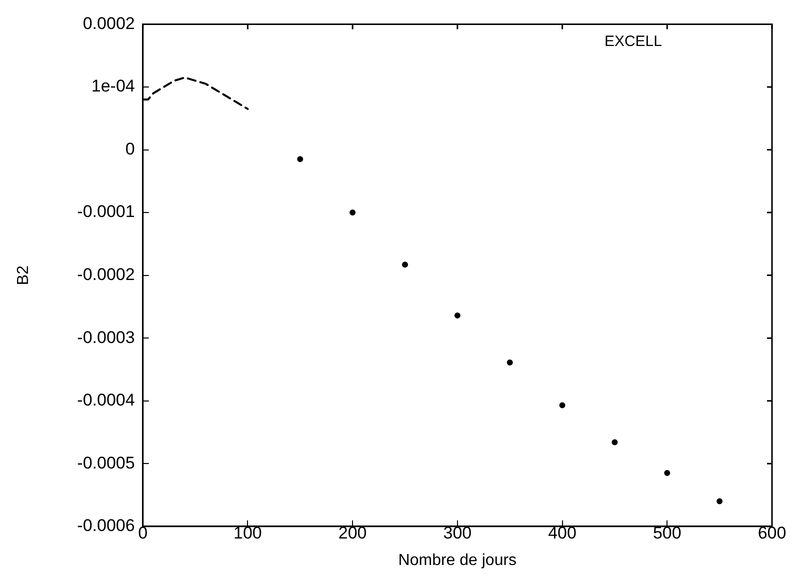  I want to click on y-tick-label: -0.0003, so click(106, 337).